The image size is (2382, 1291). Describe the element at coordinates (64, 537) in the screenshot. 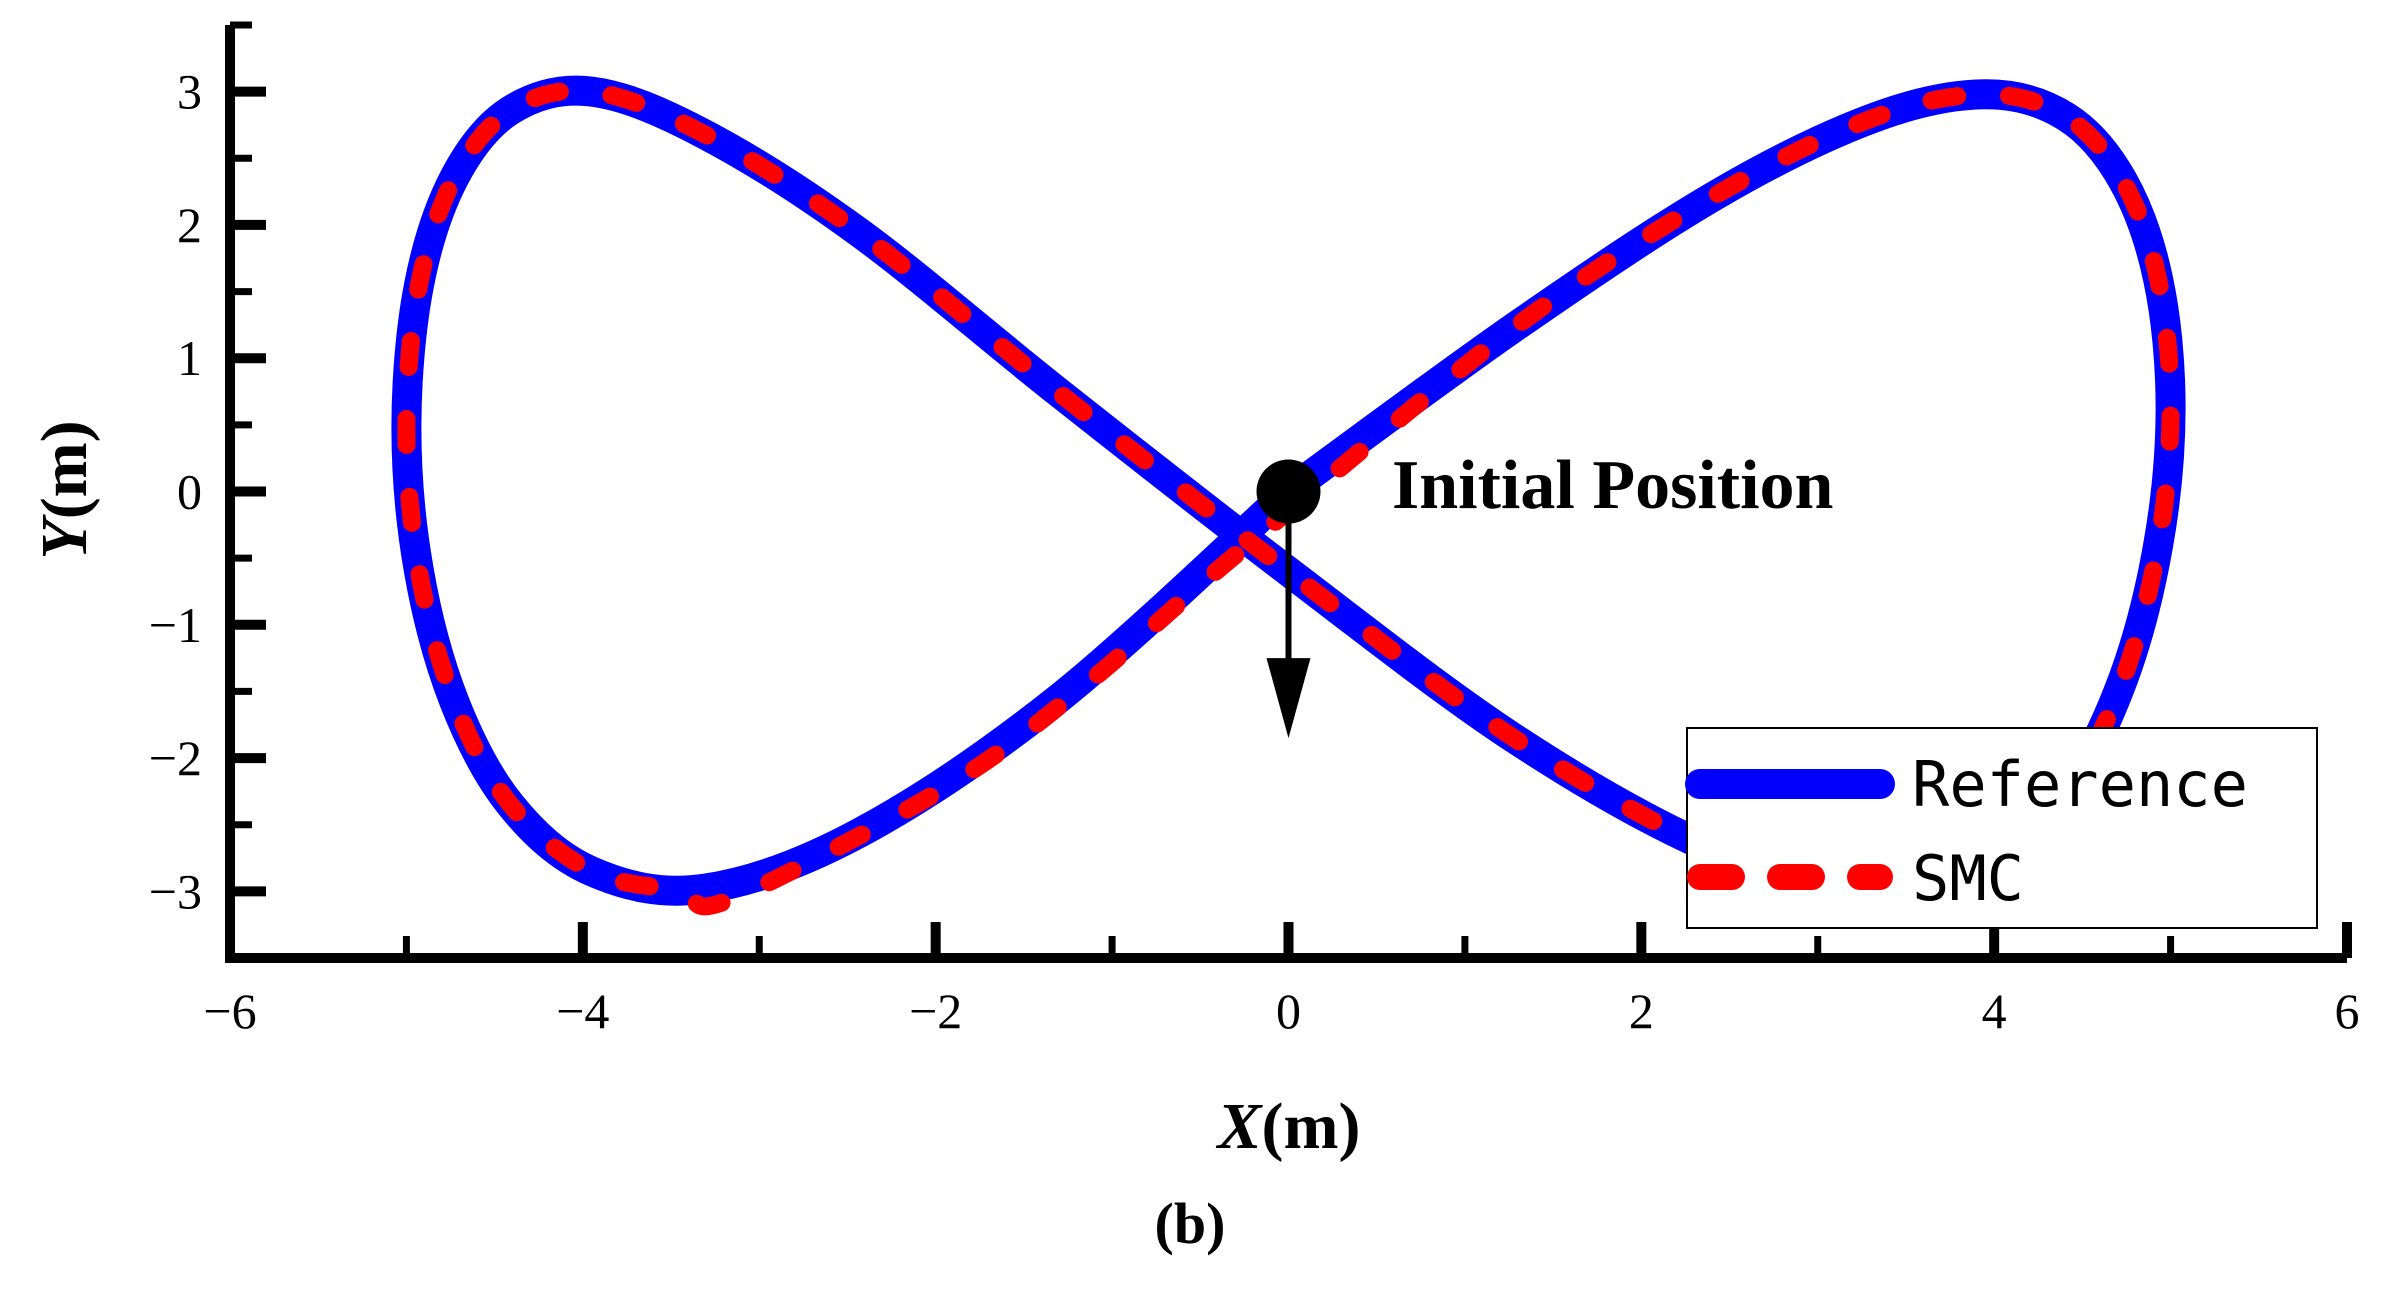

I see `y-axis-title-var: Y` at that location.